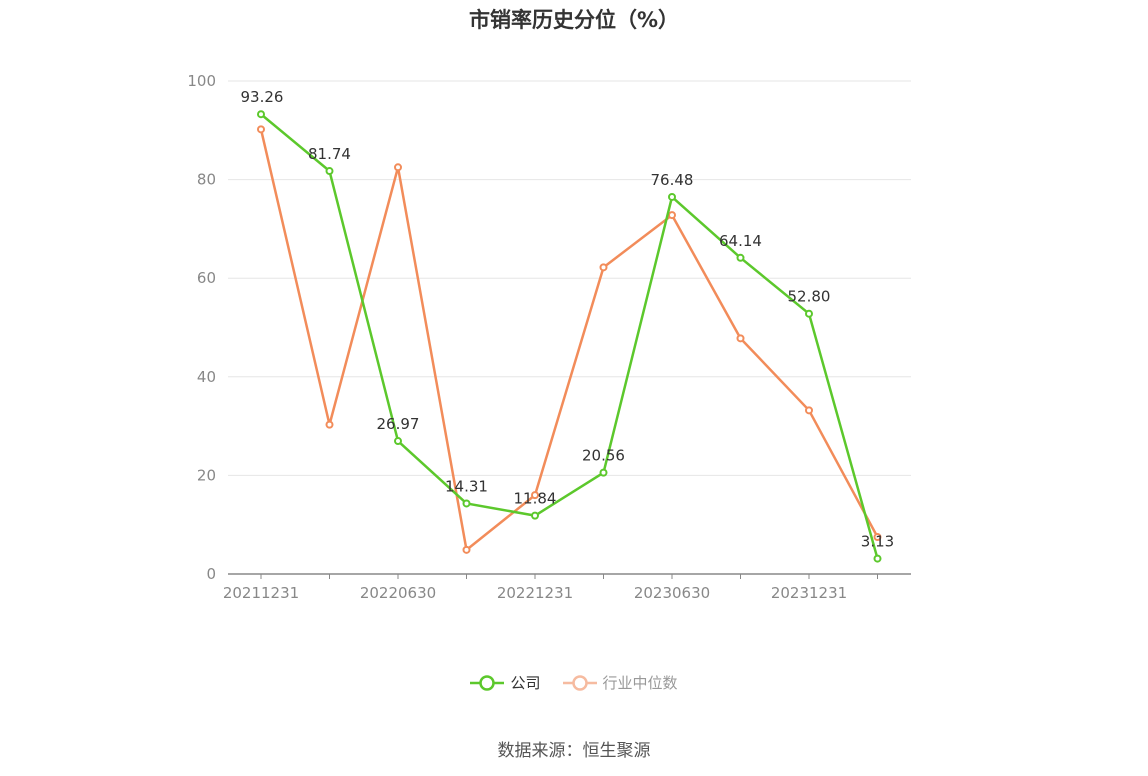 The height and width of the screenshot is (776, 1148). I want to click on data-label-company: 26.97, so click(398, 424).